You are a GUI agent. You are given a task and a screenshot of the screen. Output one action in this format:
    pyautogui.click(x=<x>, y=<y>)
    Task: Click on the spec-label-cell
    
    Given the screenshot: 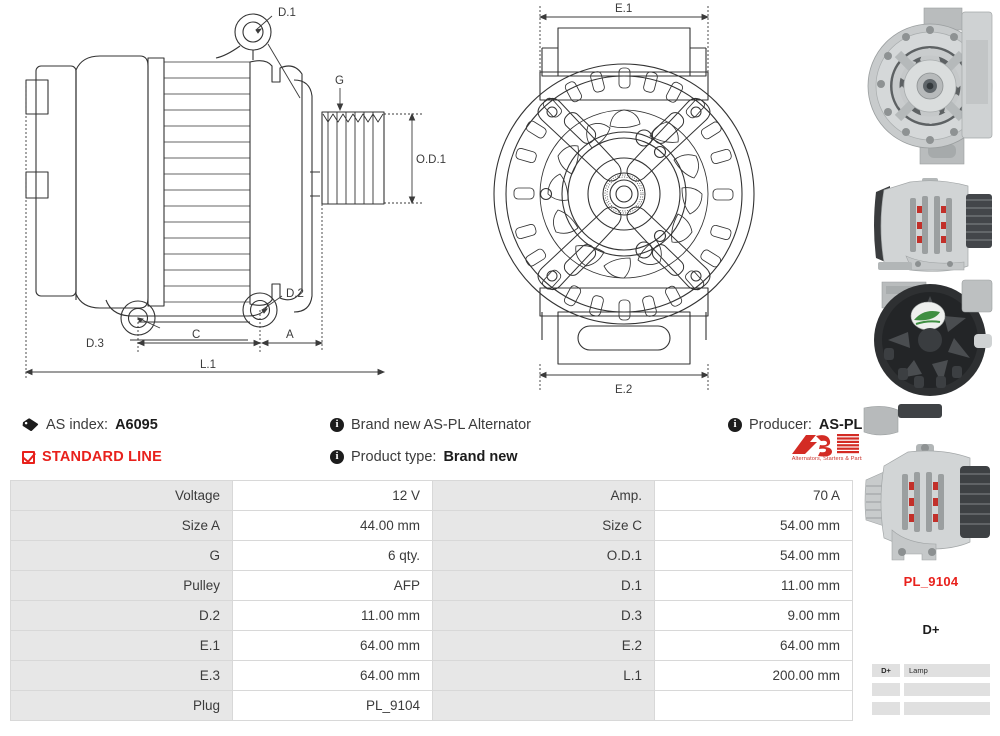 What is the action you would take?
    pyautogui.click(x=543, y=705)
    